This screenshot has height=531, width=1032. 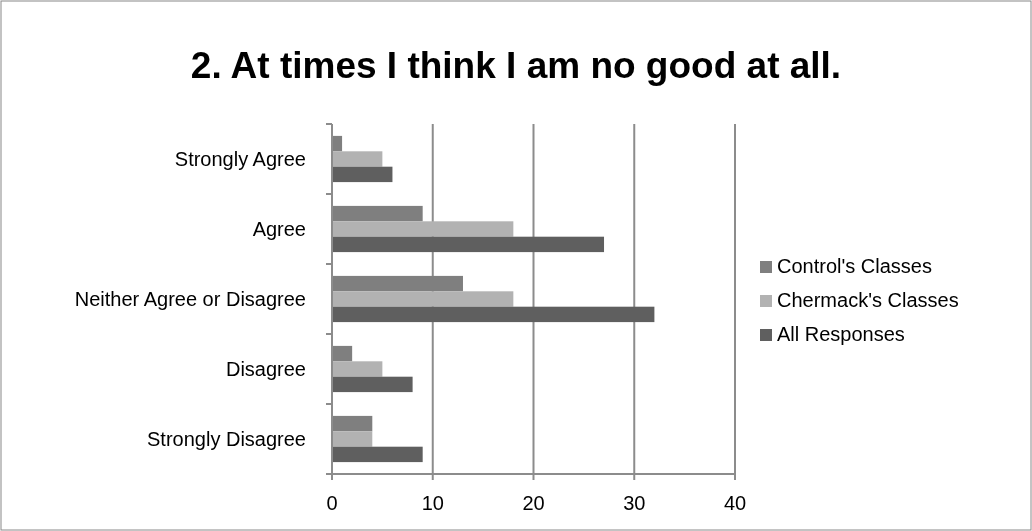 What do you see at coordinates (332, 503) in the screenshot?
I see `x-tick-label: 0` at bounding box center [332, 503].